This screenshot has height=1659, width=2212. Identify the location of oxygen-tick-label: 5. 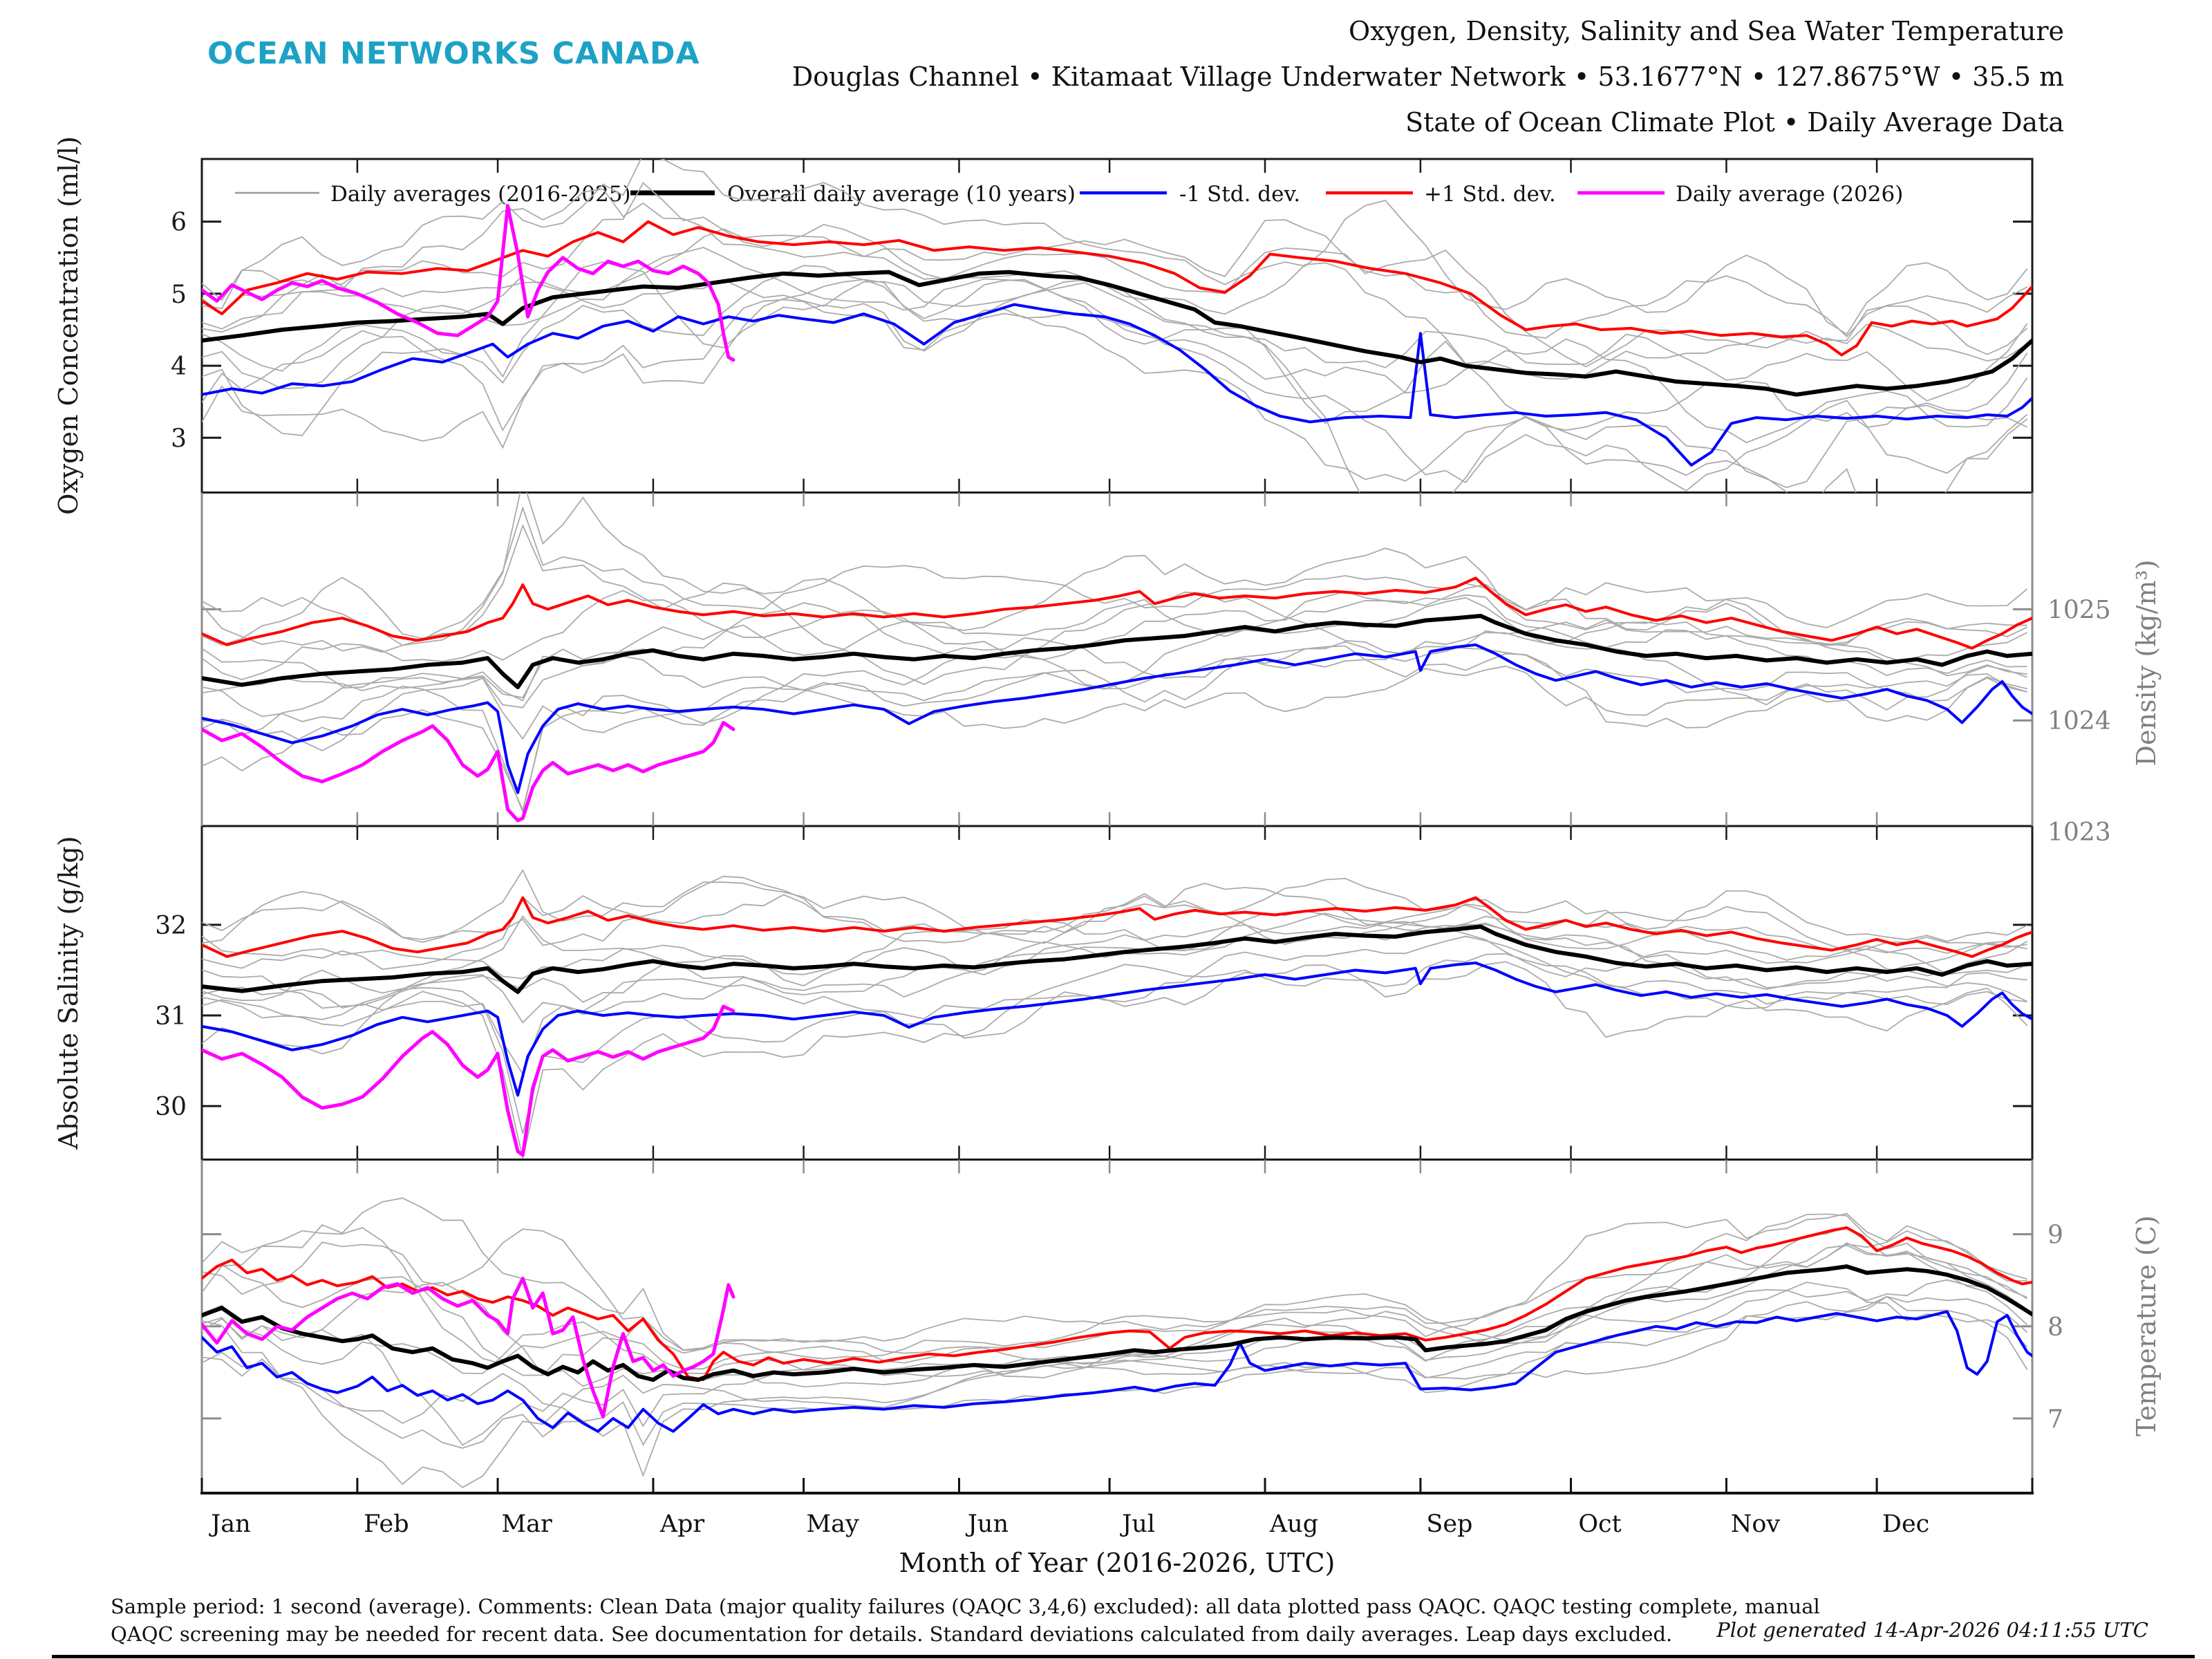
(179, 295).